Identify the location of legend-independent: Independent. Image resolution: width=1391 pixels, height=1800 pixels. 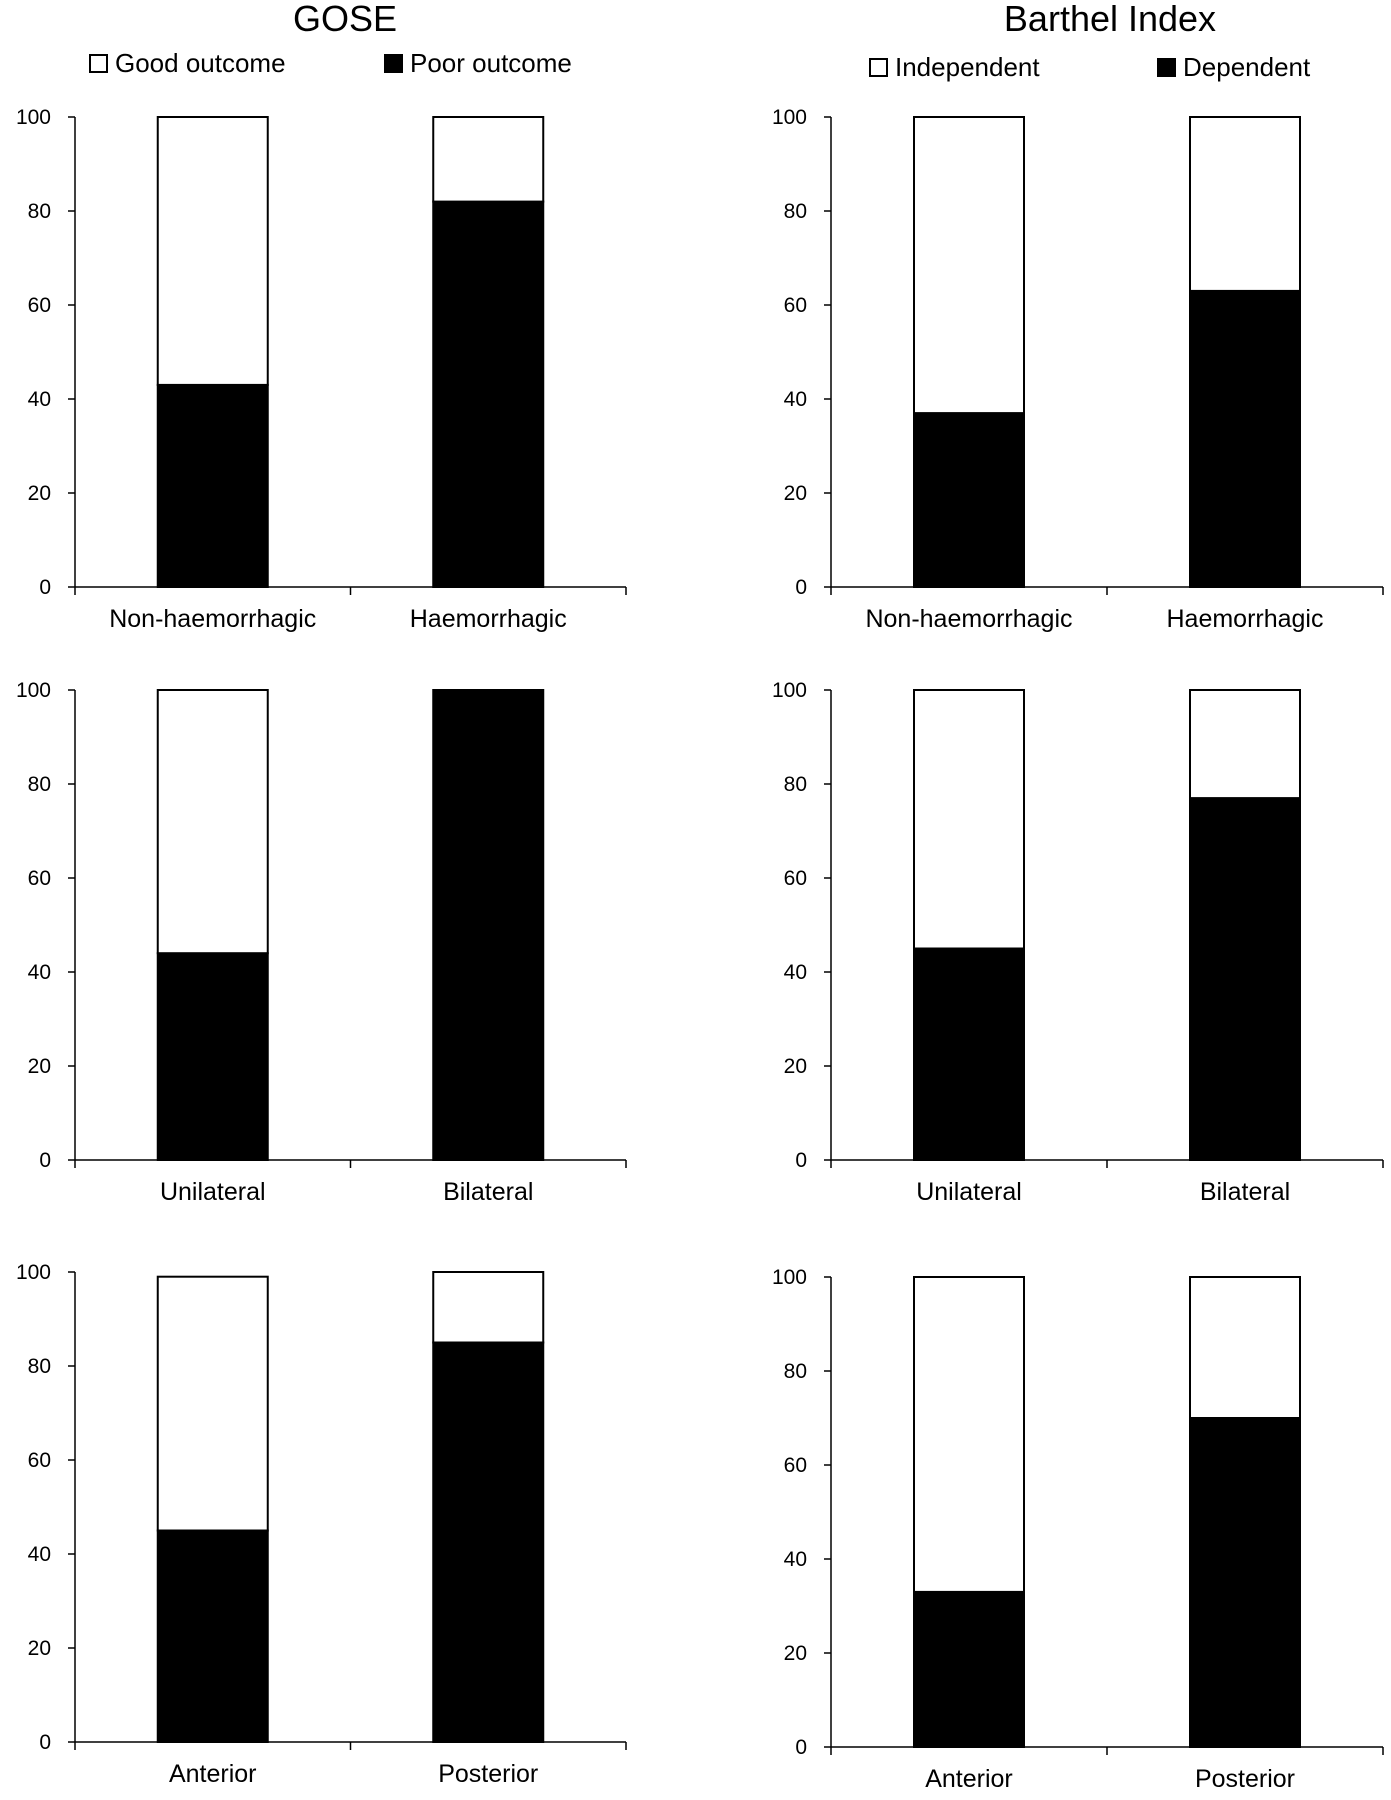
(954, 67).